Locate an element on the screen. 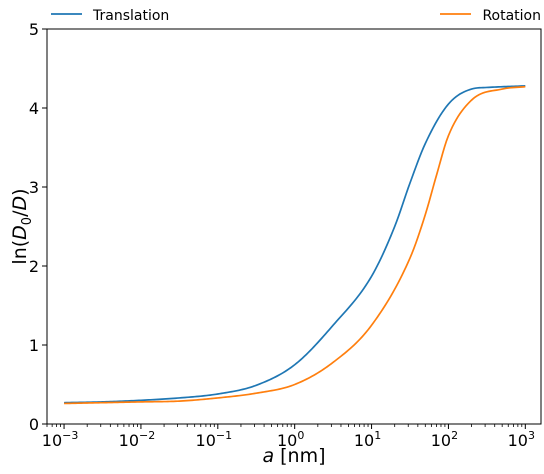 The image size is (544, 474). legend-label: Translation is located at coordinates (130, 16).